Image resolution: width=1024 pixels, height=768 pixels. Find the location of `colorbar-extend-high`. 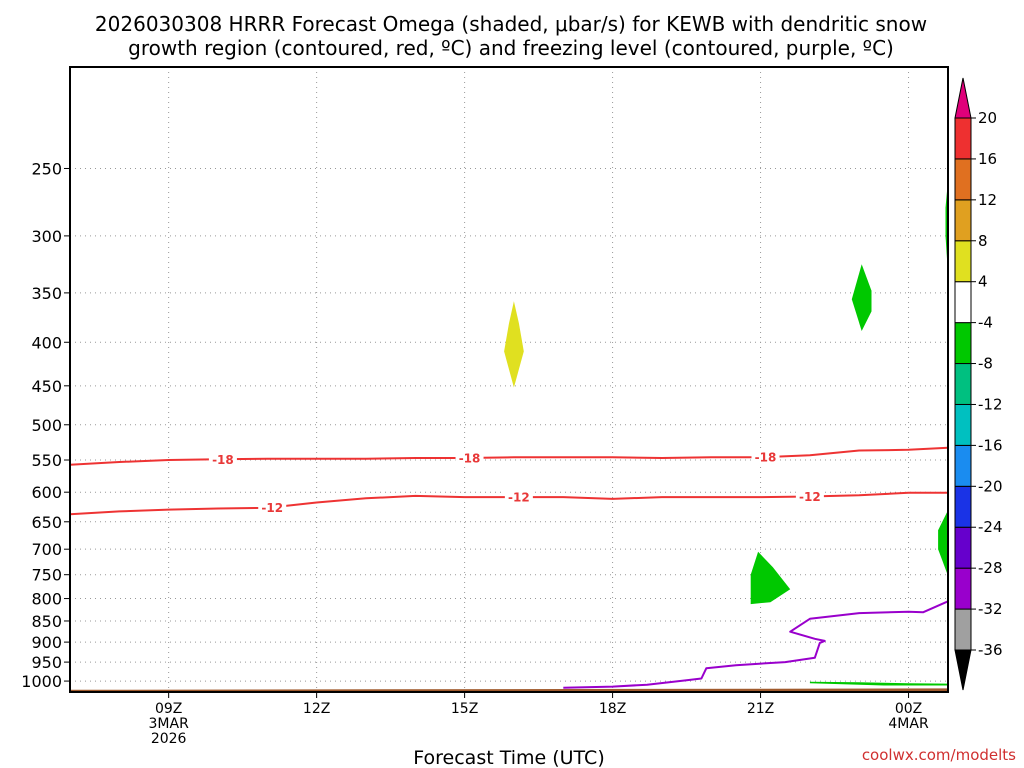

colorbar-extend-high is located at coordinates (963, 98).